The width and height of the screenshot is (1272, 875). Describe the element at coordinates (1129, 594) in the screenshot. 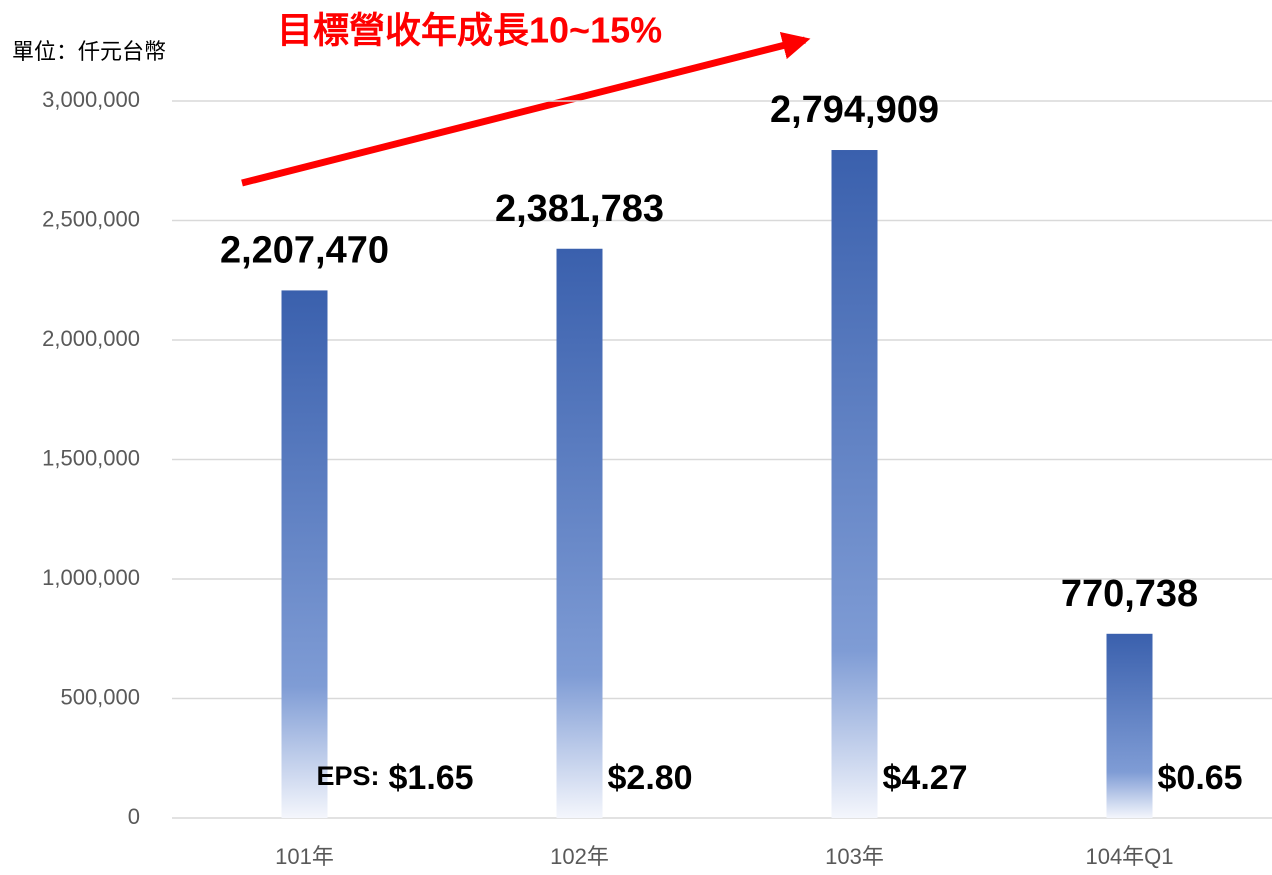

I see `value-label: 770,738` at that location.